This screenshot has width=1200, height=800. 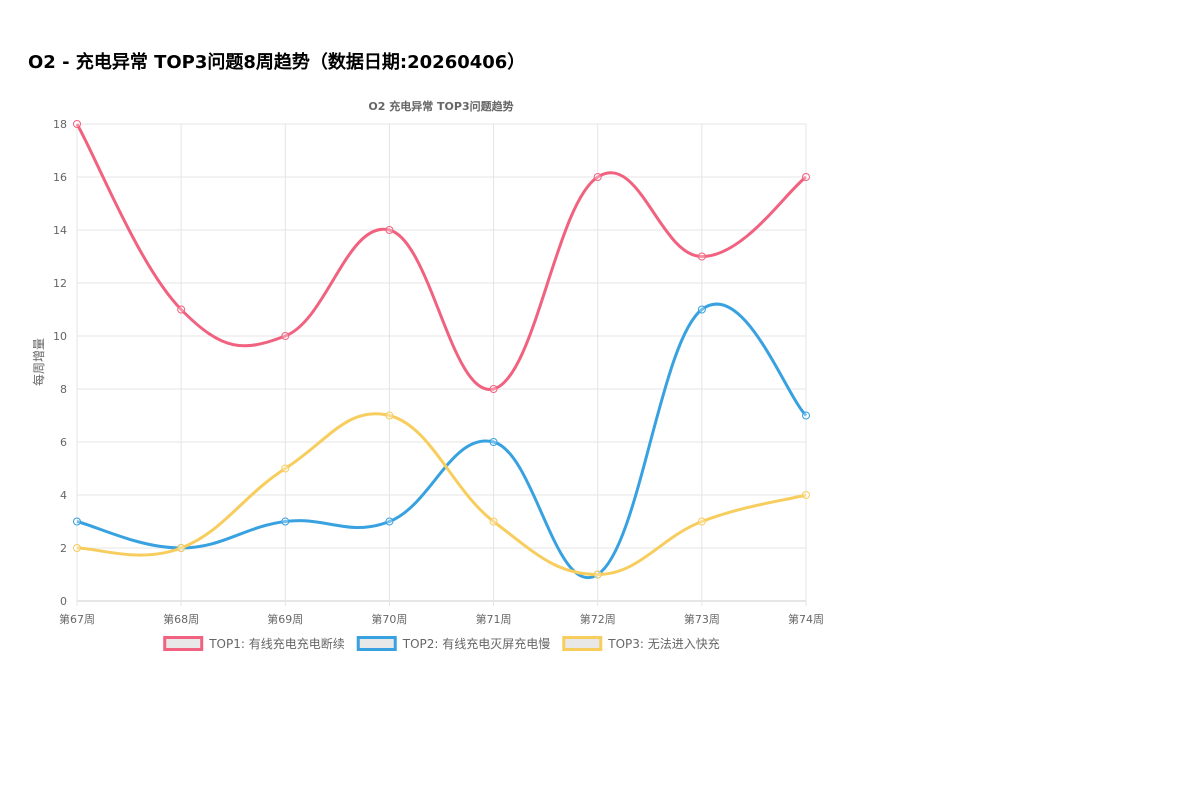 What do you see at coordinates (476, 643) in the screenshot?
I see `legend-label: TOP2: 有线充电灭屏充电慢` at bounding box center [476, 643].